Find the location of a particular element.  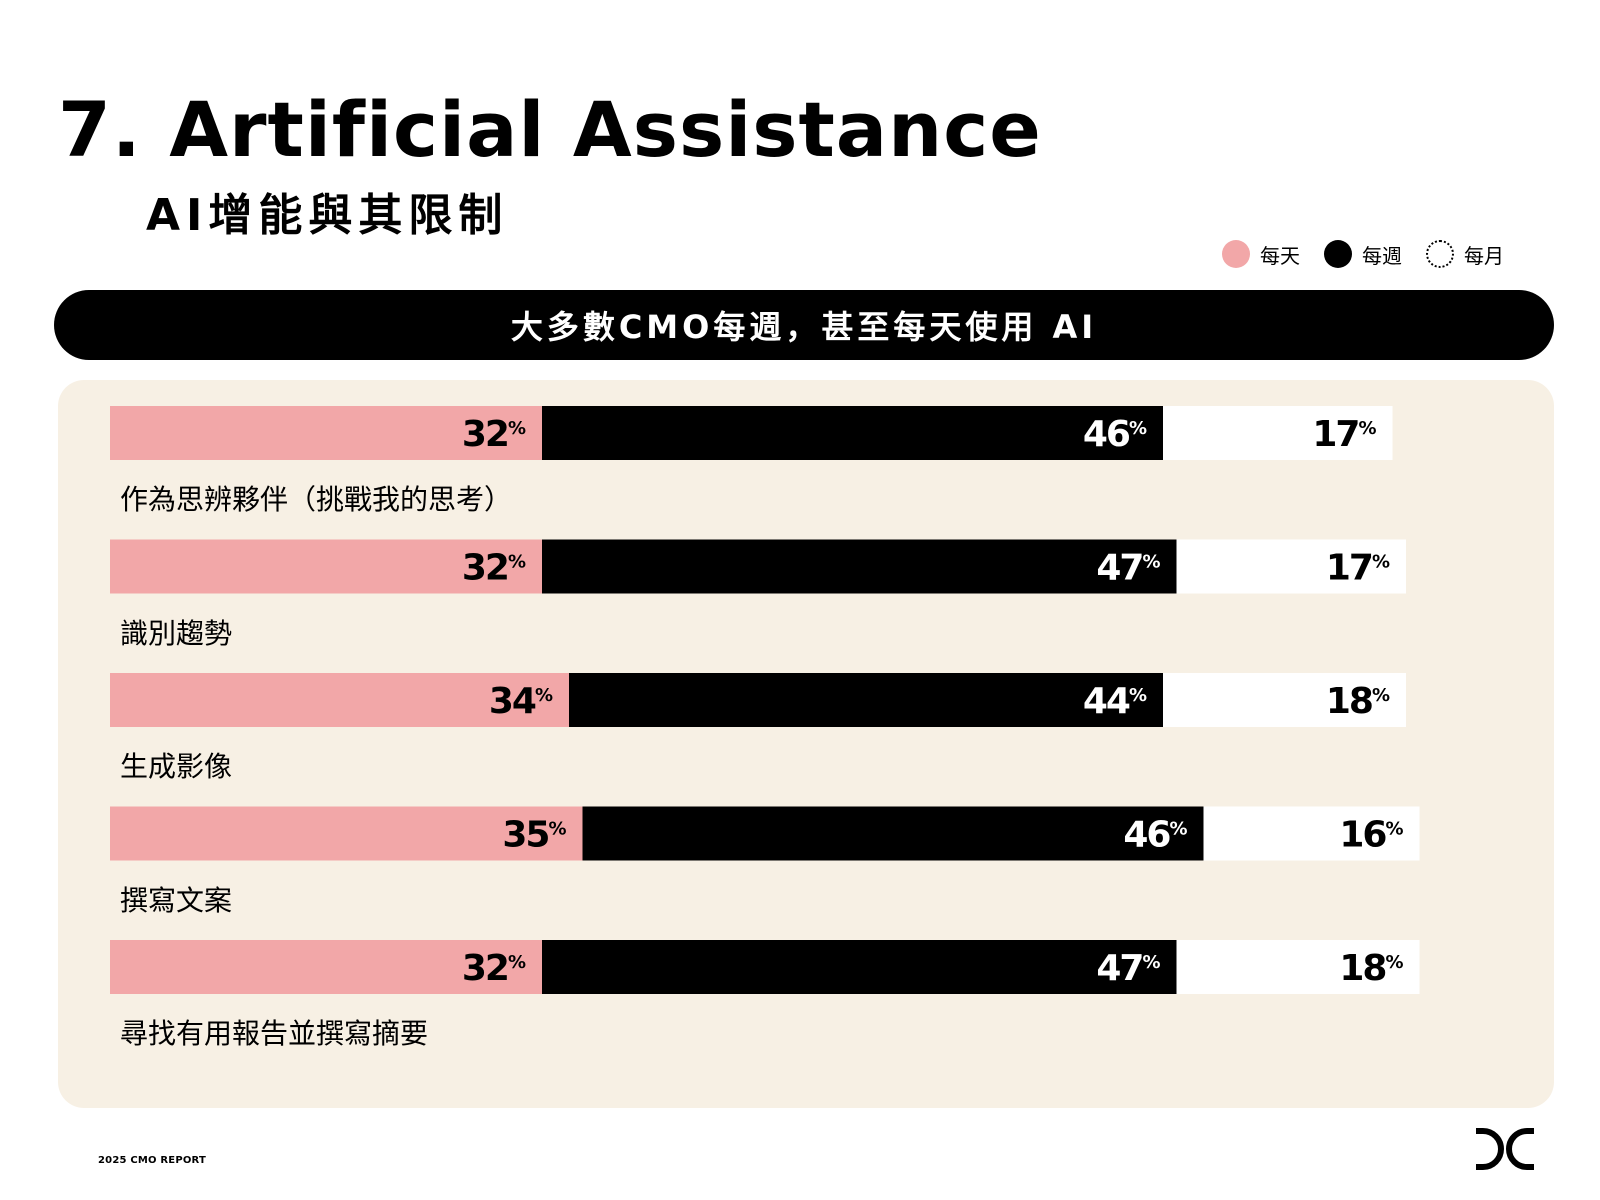

legend-label-weekly: 每週 is located at coordinates (1382, 255).